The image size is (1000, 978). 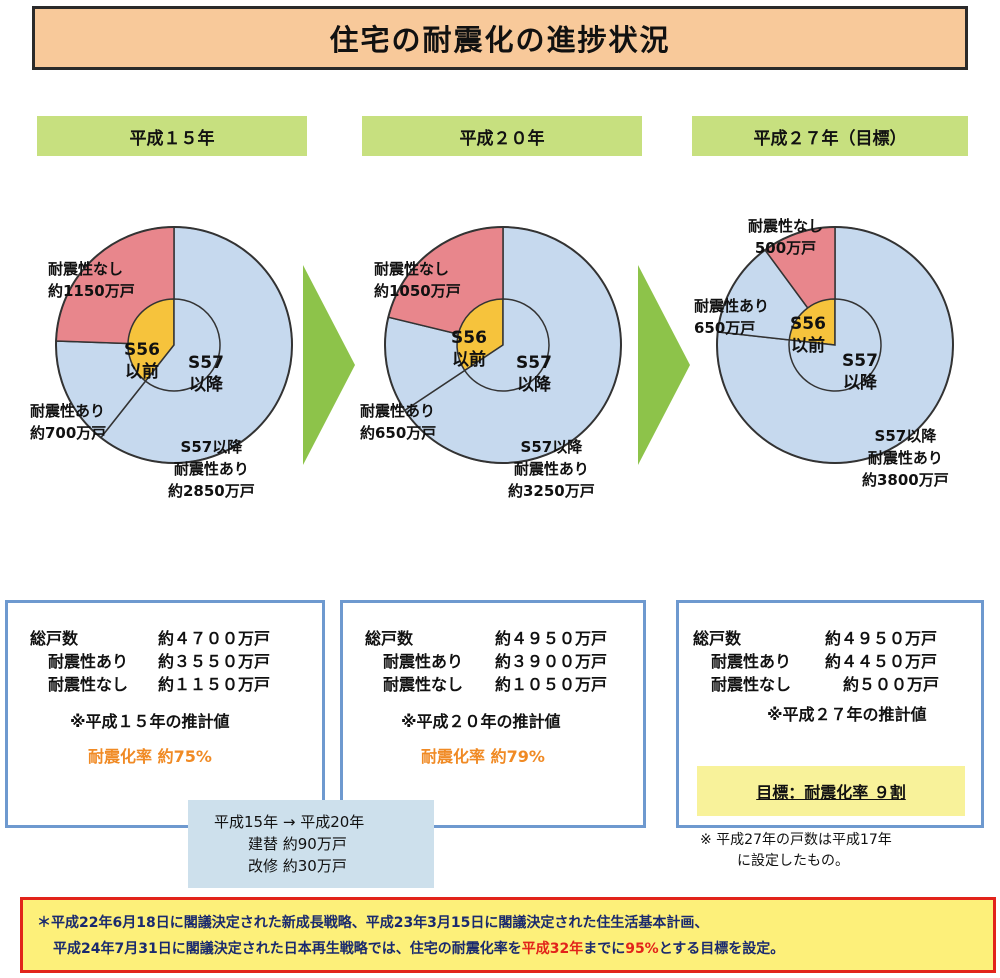 I want to click on change-summary-box: 平成15年 → 平成20年 建替 約90万戸 改修 約30万戸, so click(x=311, y=844).